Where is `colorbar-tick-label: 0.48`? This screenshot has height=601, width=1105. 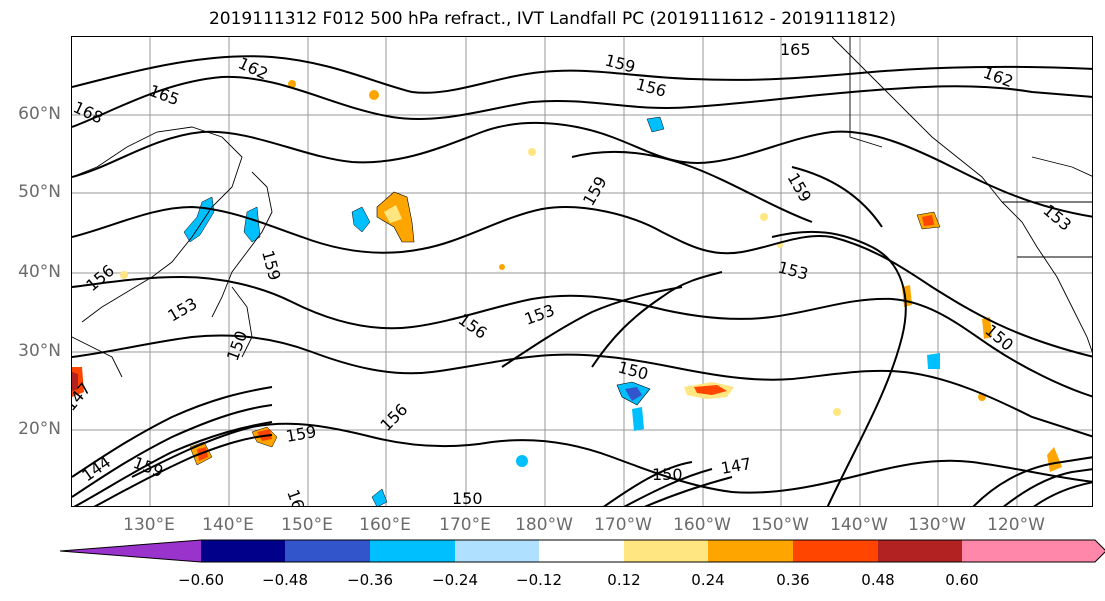
colorbar-tick-label: 0.48 is located at coordinates (878, 580).